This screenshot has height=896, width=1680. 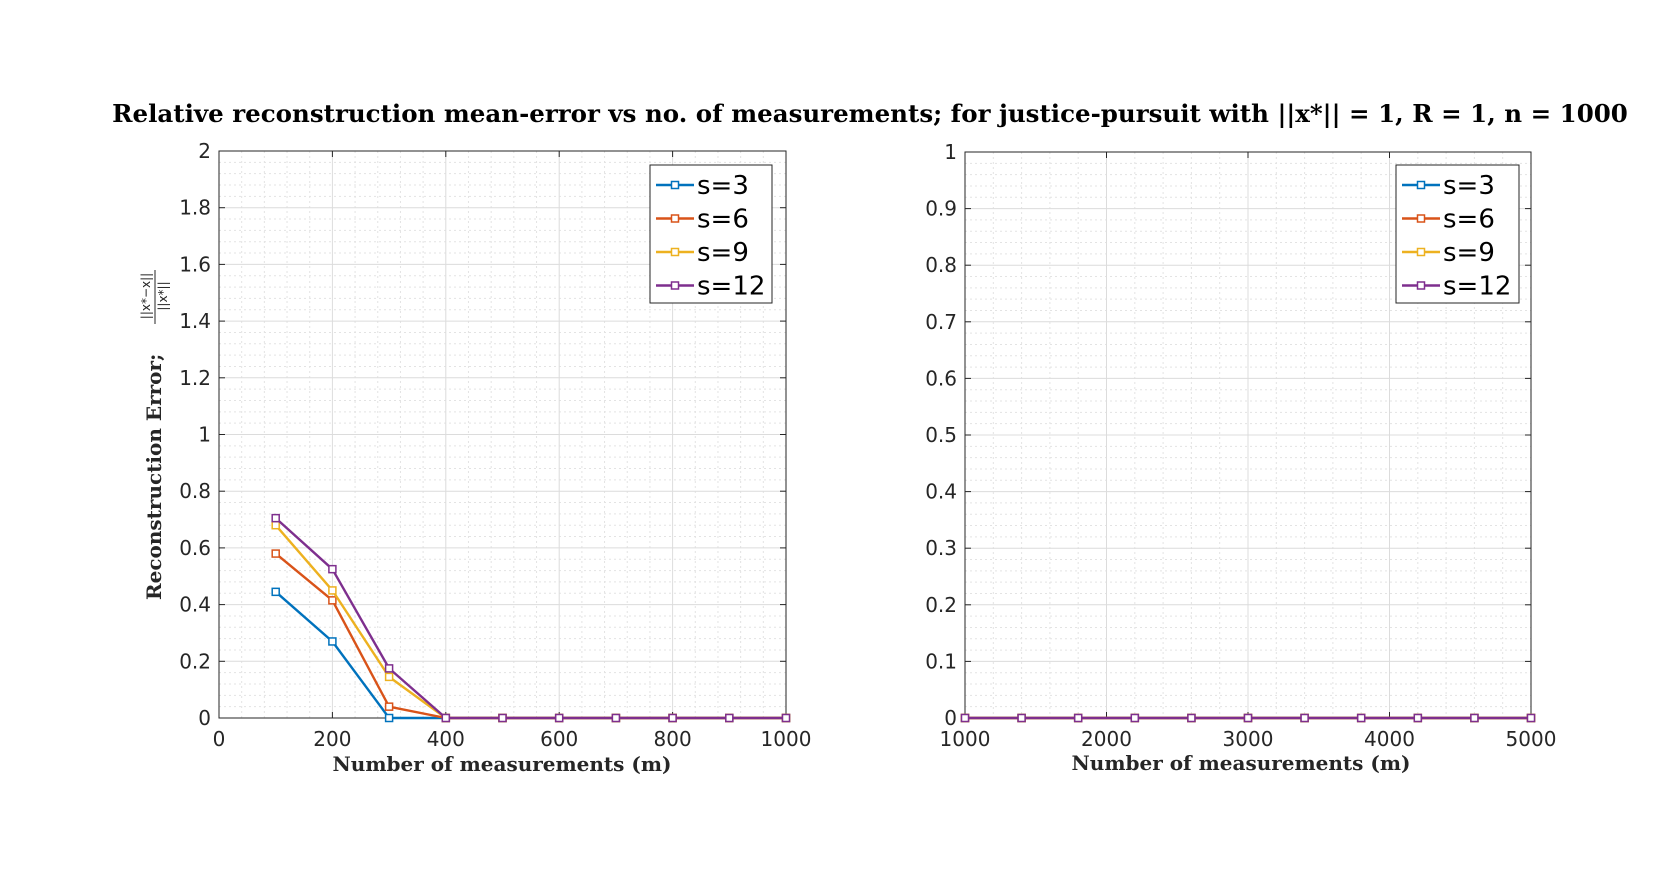 I want to click on right-x-tick-label: 4000, so click(x=1389, y=739).